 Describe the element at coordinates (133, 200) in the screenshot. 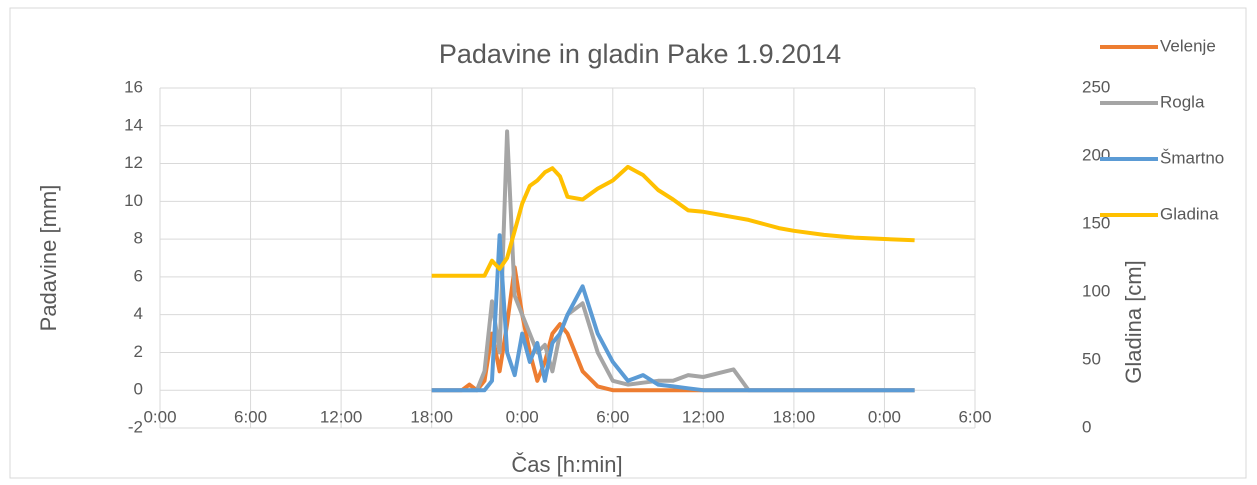

I see `y-tick-label: 10` at that location.